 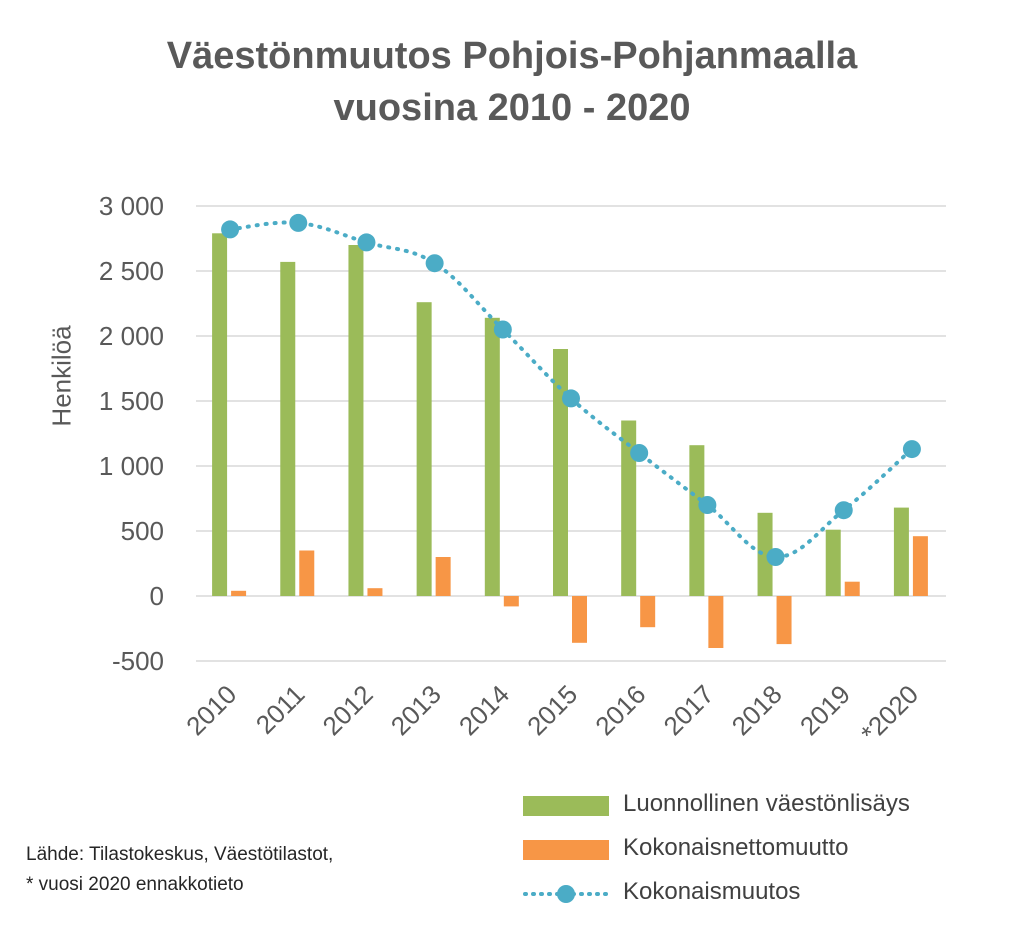 What do you see at coordinates (825, 710) in the screenshot?
I see `x-tick-label: 2019` at bounding box center [825, 710].